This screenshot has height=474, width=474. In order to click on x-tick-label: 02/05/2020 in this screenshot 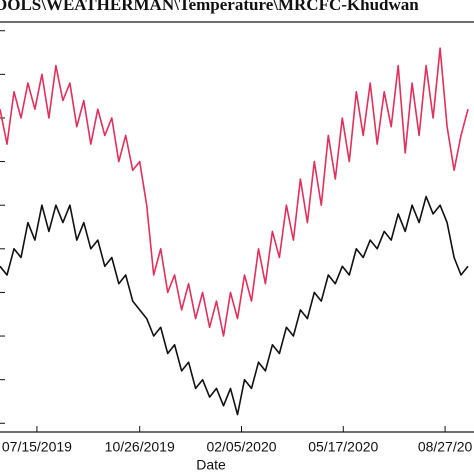, I will do `click(241, 447)`.